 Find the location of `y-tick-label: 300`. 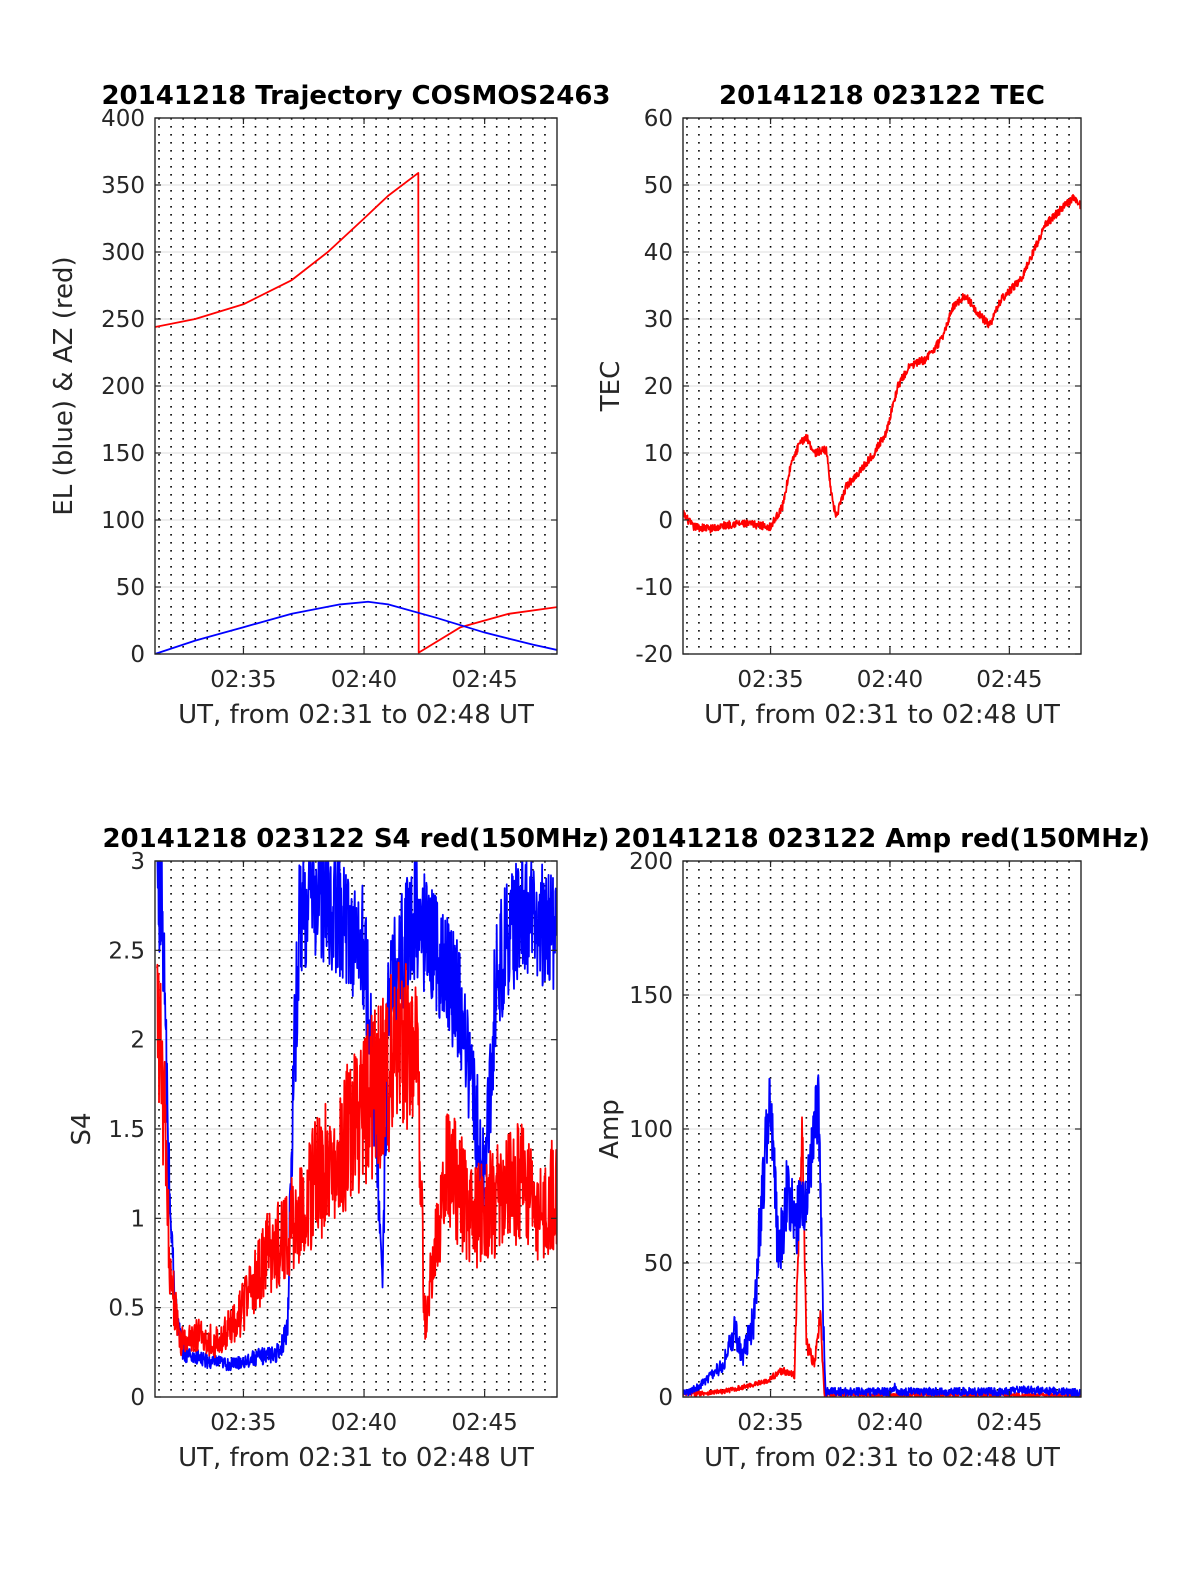

y-tick-label: 300 is located at coordinates (123, 253).